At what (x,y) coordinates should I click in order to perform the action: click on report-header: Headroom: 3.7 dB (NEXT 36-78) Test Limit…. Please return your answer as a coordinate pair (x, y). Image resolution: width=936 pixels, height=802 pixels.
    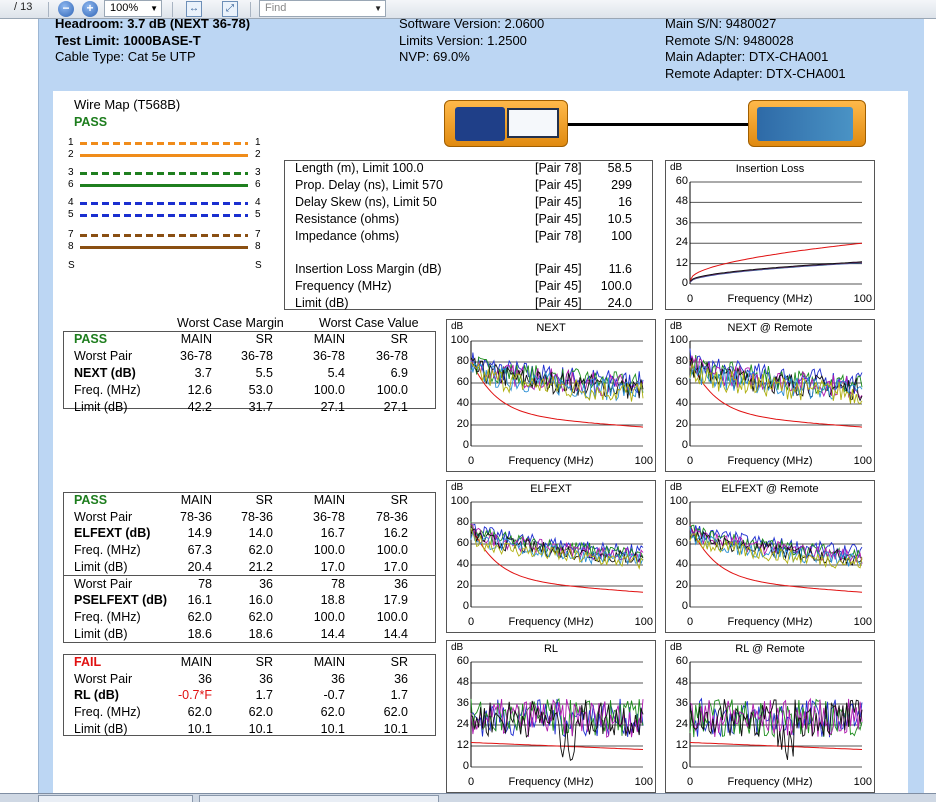
    Looking at the image, I should click on (482, 55).